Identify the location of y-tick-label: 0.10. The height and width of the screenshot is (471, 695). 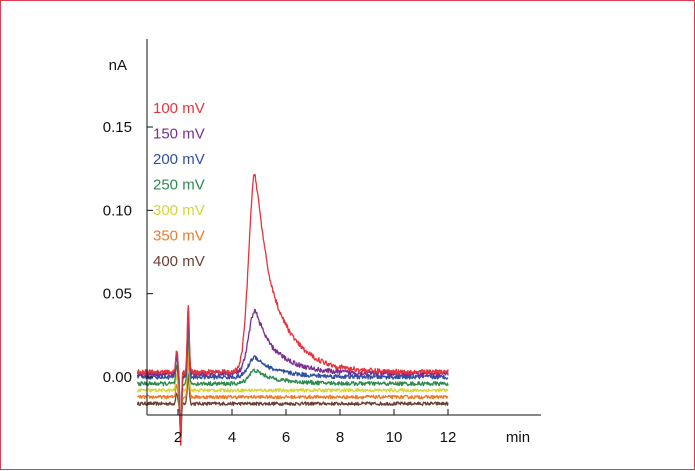
(117, 210).